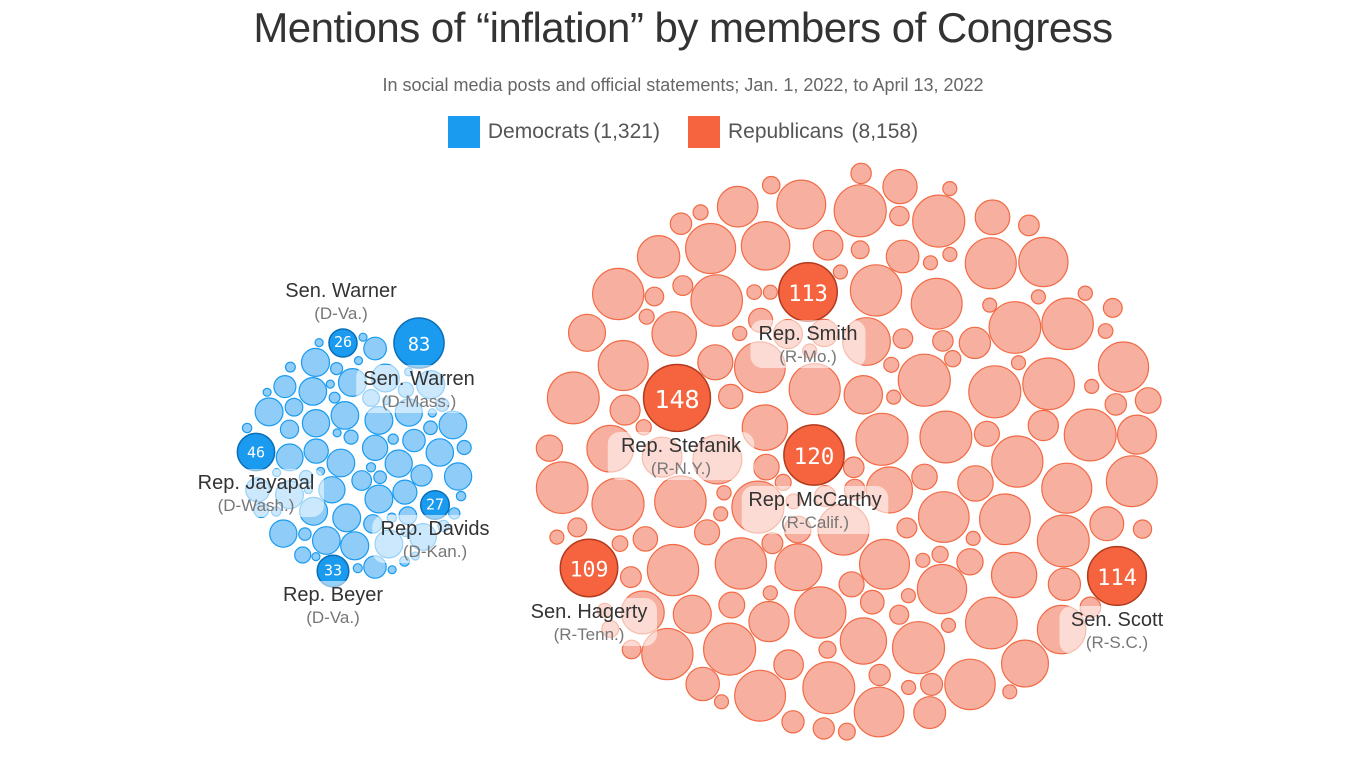 This screenshot has height=768, width=1366. Describe the element at coordinates (589, 612) in the screenshot. I see `member-name: Sen. Hagerty` at that location.